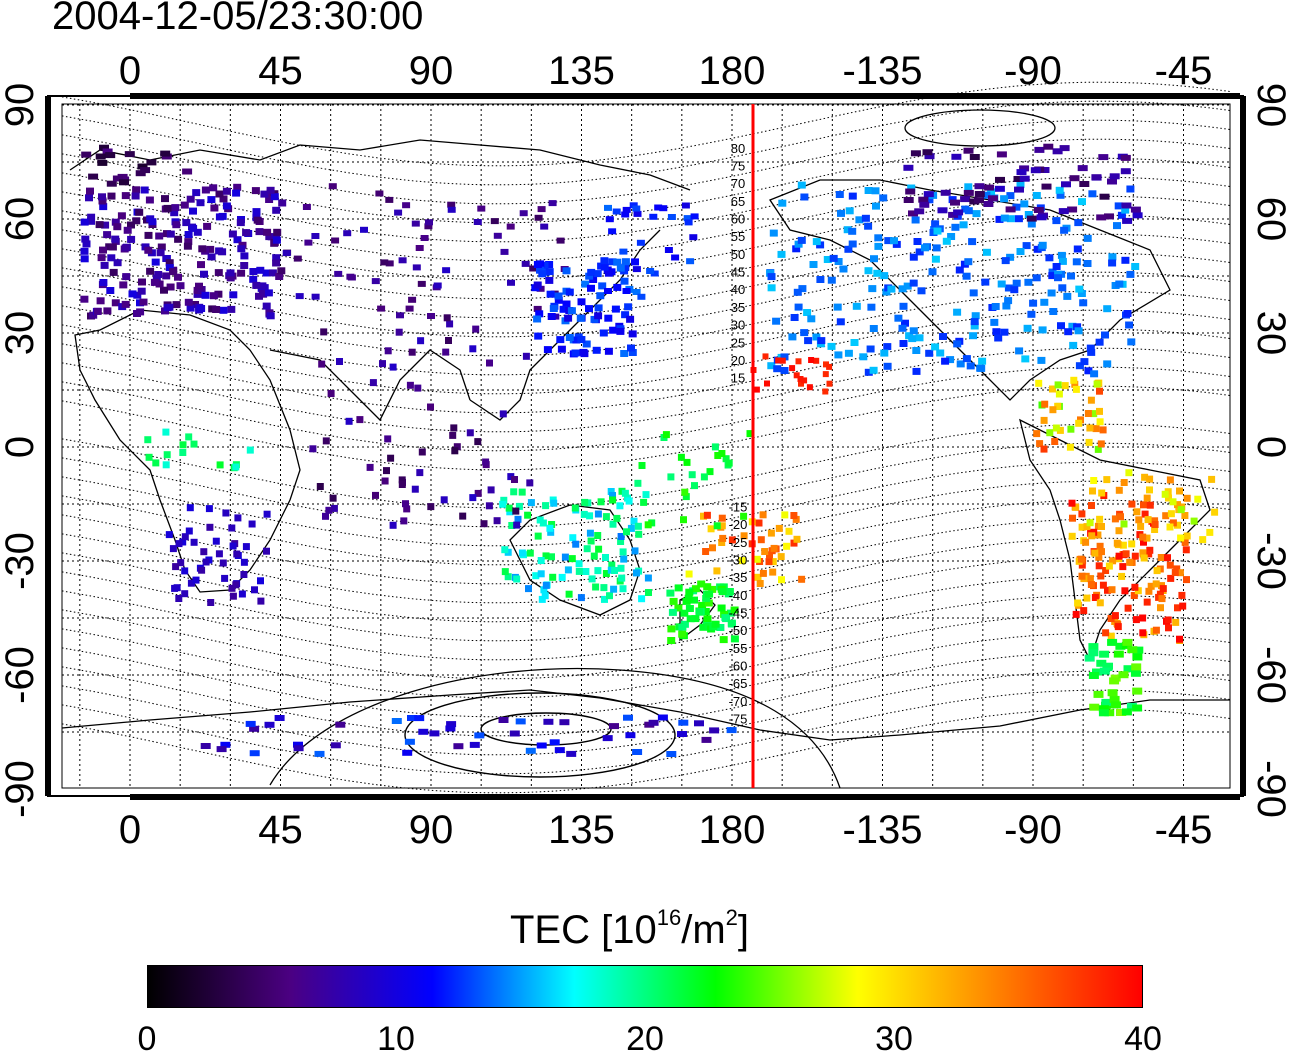 This screenshot has height=1059, width=1292. Describe the element at coordinates (738, 559) in the screenshot. I see `magnetic-latitude-label: -30` at that location.